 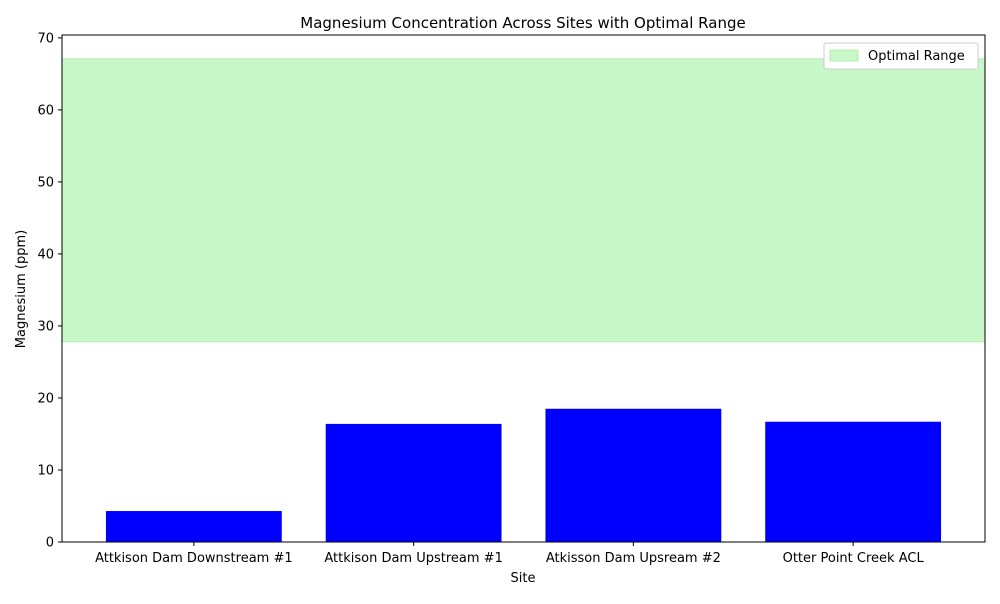 What do you see at coordinates (45, 254) in the screenshot?
I see `y-tick-label: 40` at bounding box center [45, 254].